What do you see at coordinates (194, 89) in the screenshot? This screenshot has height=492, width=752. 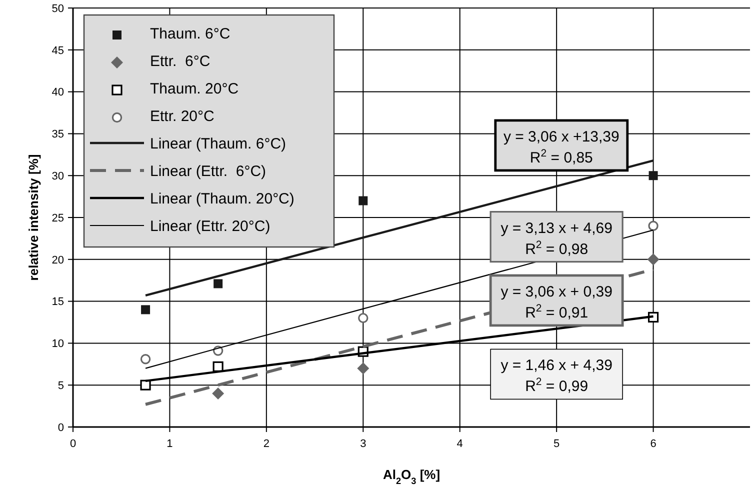 I see `legend-label: Thaum. 20°C` at bounding box center [194, 89].